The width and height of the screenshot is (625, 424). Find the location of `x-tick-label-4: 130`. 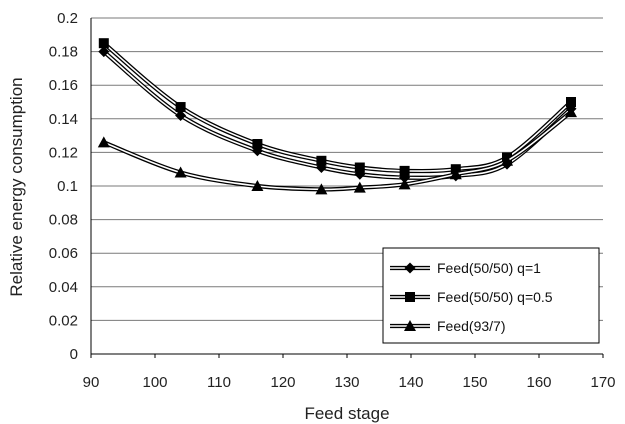

x-tick-label-4: 130 is located at coordinates (346, 382).